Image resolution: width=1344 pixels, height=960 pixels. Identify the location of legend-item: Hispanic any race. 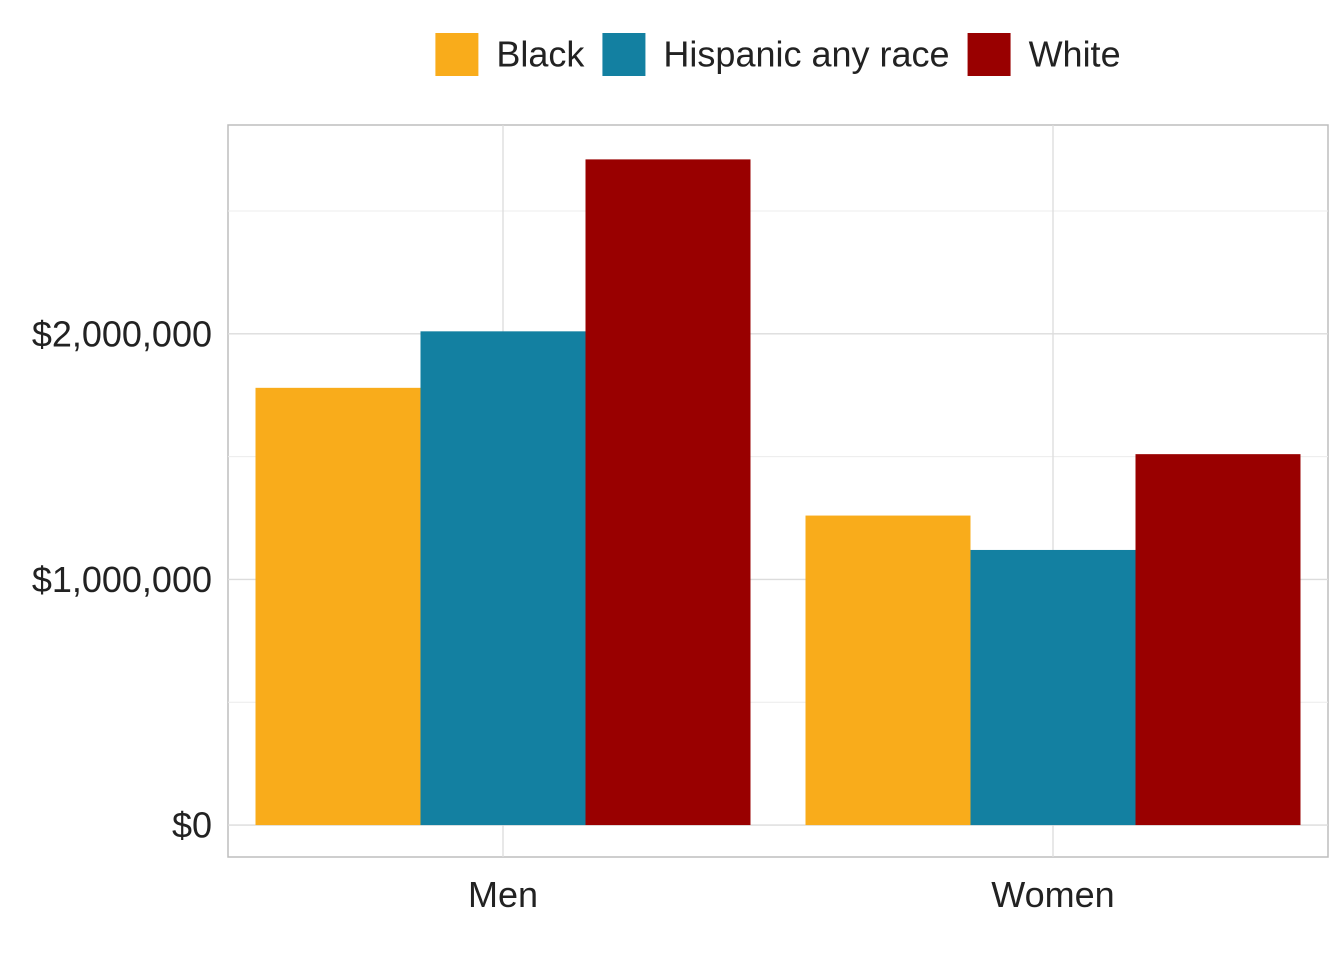
(776, 54).